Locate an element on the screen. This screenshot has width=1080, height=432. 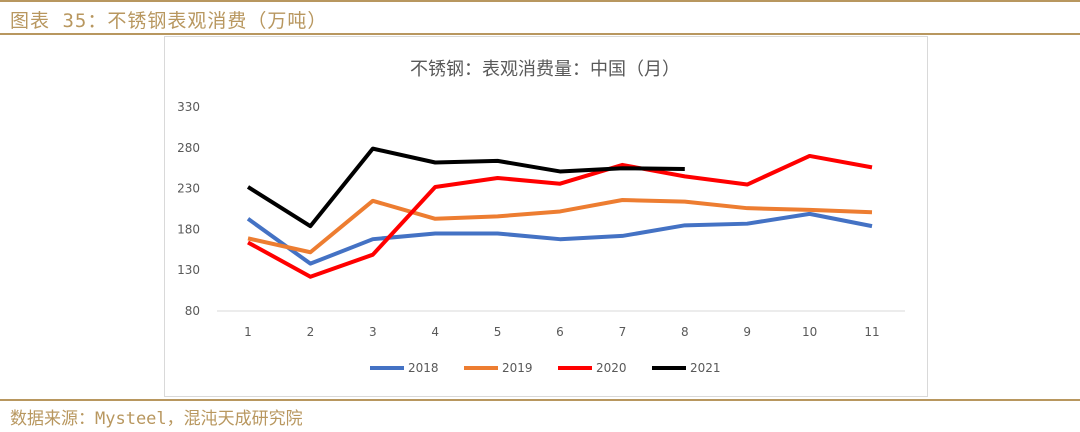
x-tick-label: 10 is located at coordinates (809, 332).